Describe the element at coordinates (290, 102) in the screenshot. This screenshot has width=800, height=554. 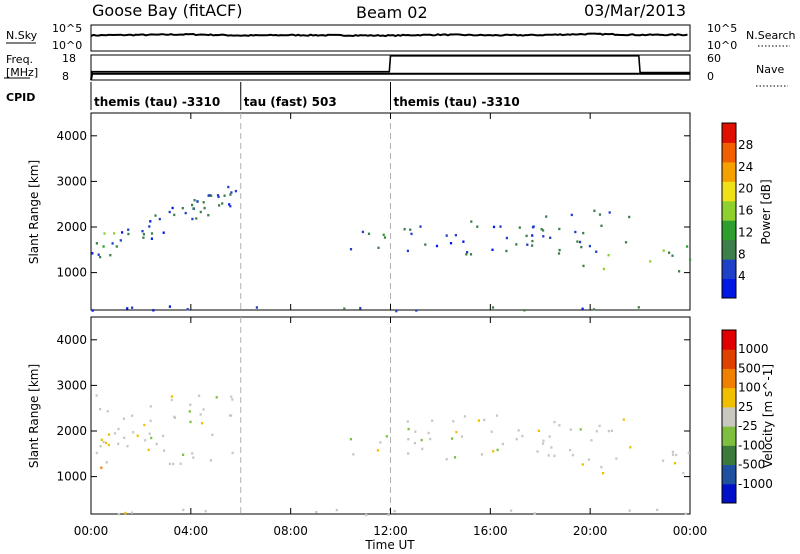
I see `cpid-segment-label: tau (fast) 503` at that location.